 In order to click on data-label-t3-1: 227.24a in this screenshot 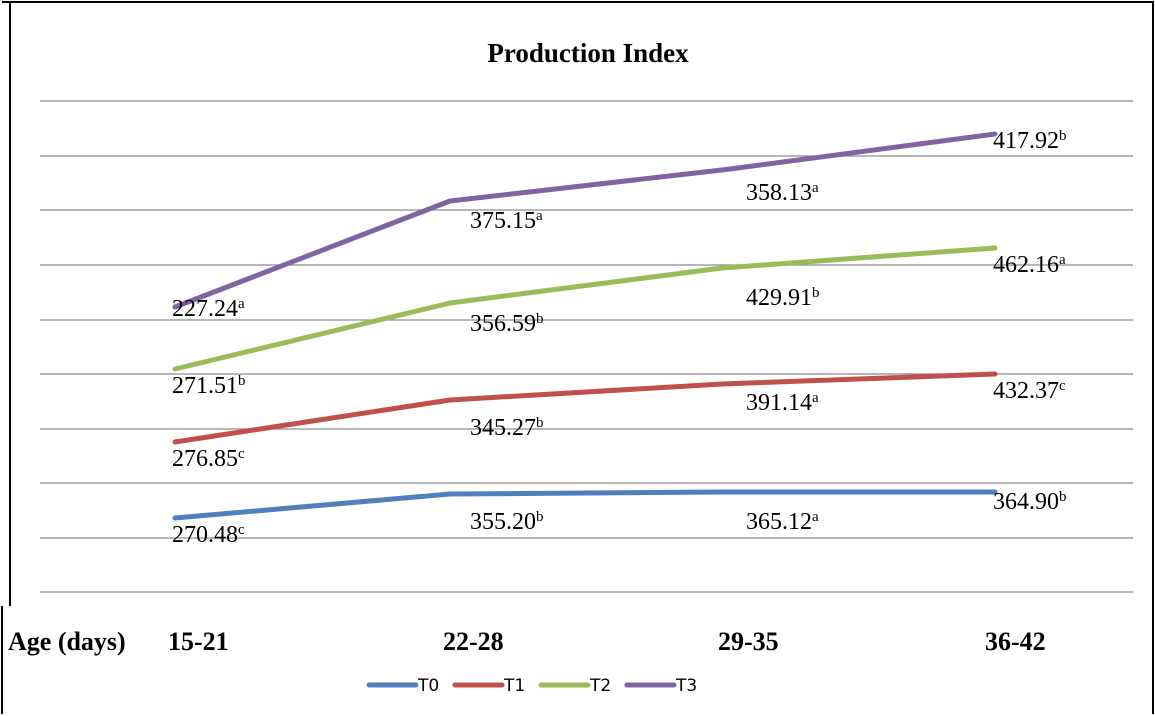, I will do `click(208, 309)`.